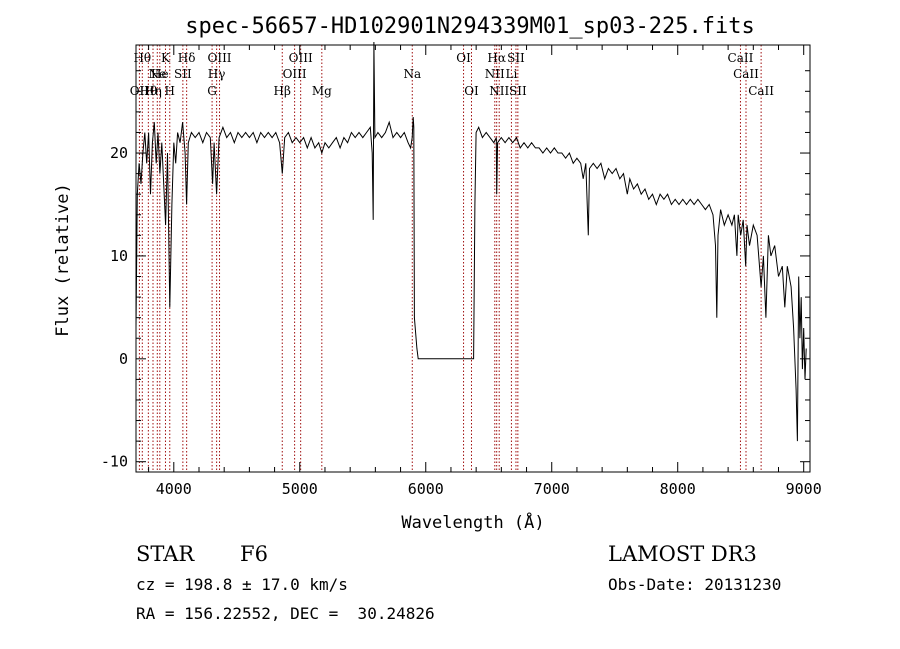  I want to click on y-tick-label--10: -10, so click(114, 462).